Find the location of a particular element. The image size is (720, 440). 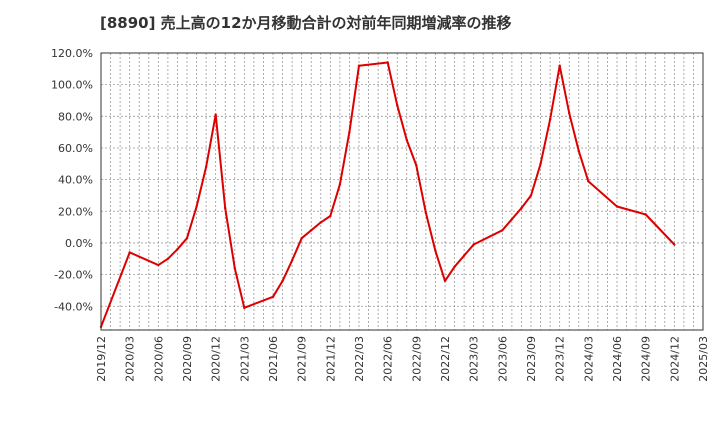

x-tick-label: 2020/06 is located at coordinates (158, 359).